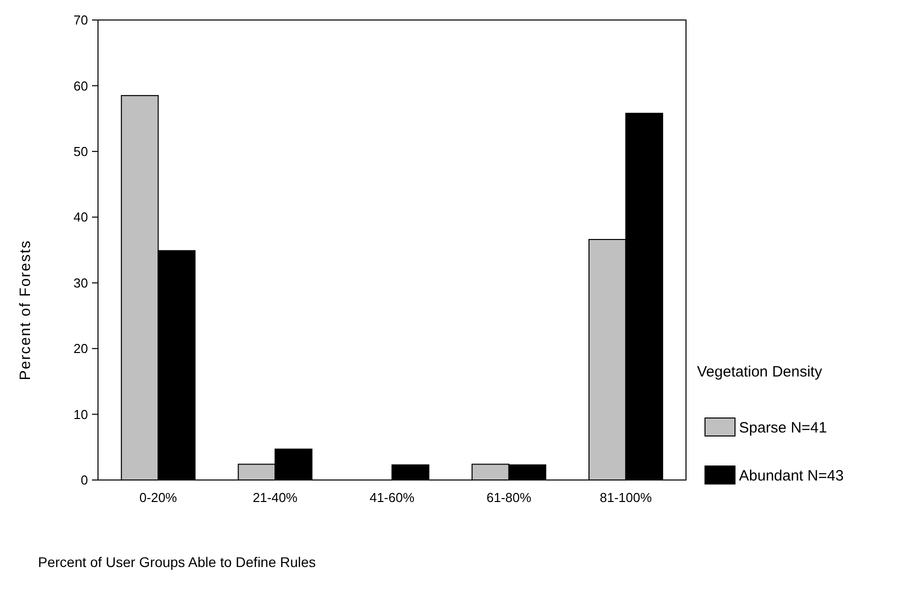 The width and height of the screenshot is (917, 599). I want to click on x-axis-title: Percent of User Groups Able to Define Rules, so click(177, 562).